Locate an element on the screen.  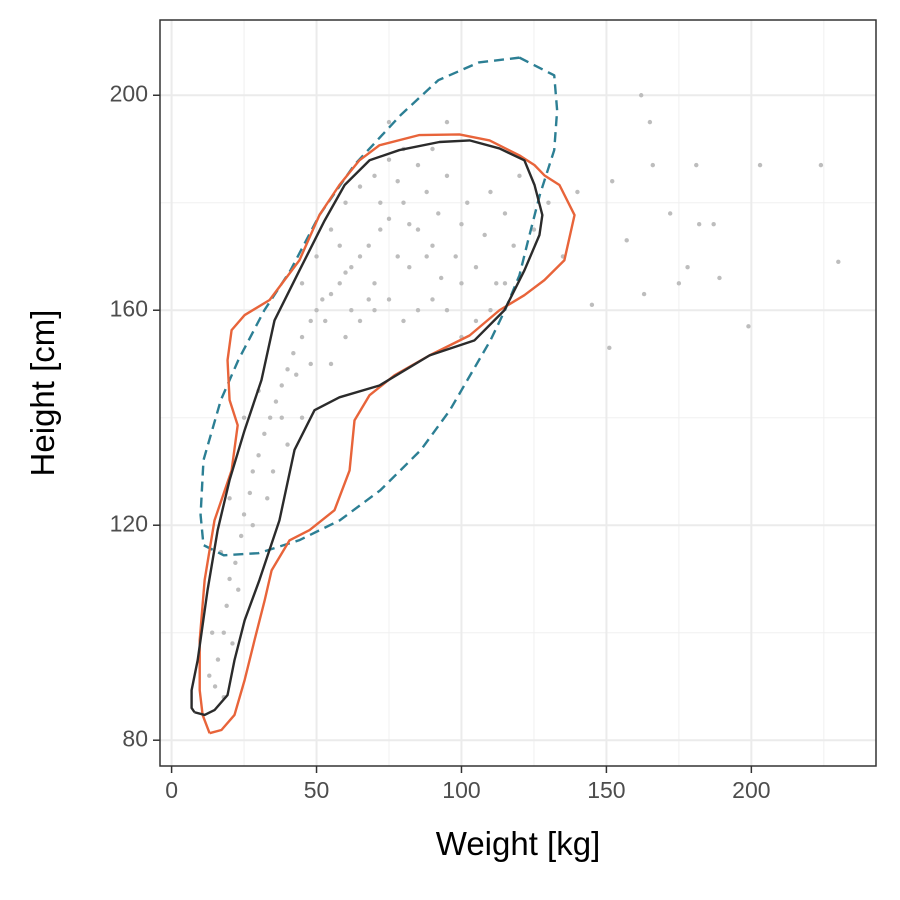
y-tick-label: 200 is located at coordinates (129, 93).